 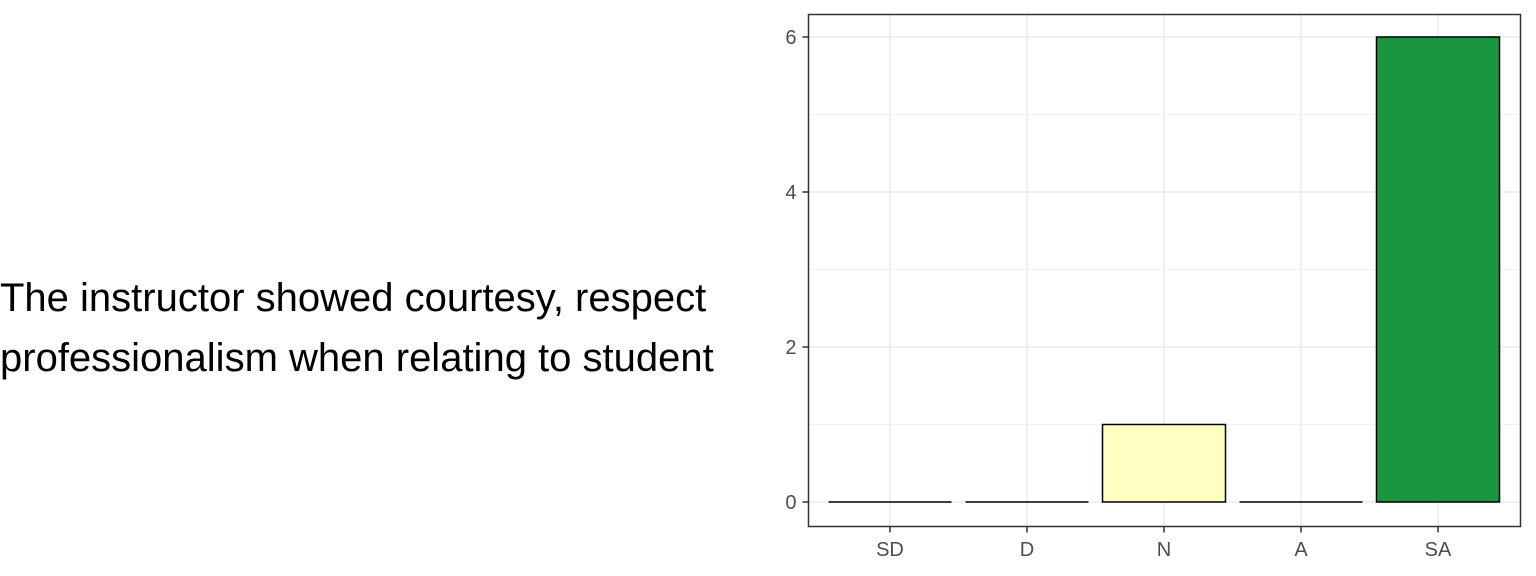 What do you see at coordinates (1164, 463) in the screenshot?
I see `bar-n` at bounding box center [1164, 463].